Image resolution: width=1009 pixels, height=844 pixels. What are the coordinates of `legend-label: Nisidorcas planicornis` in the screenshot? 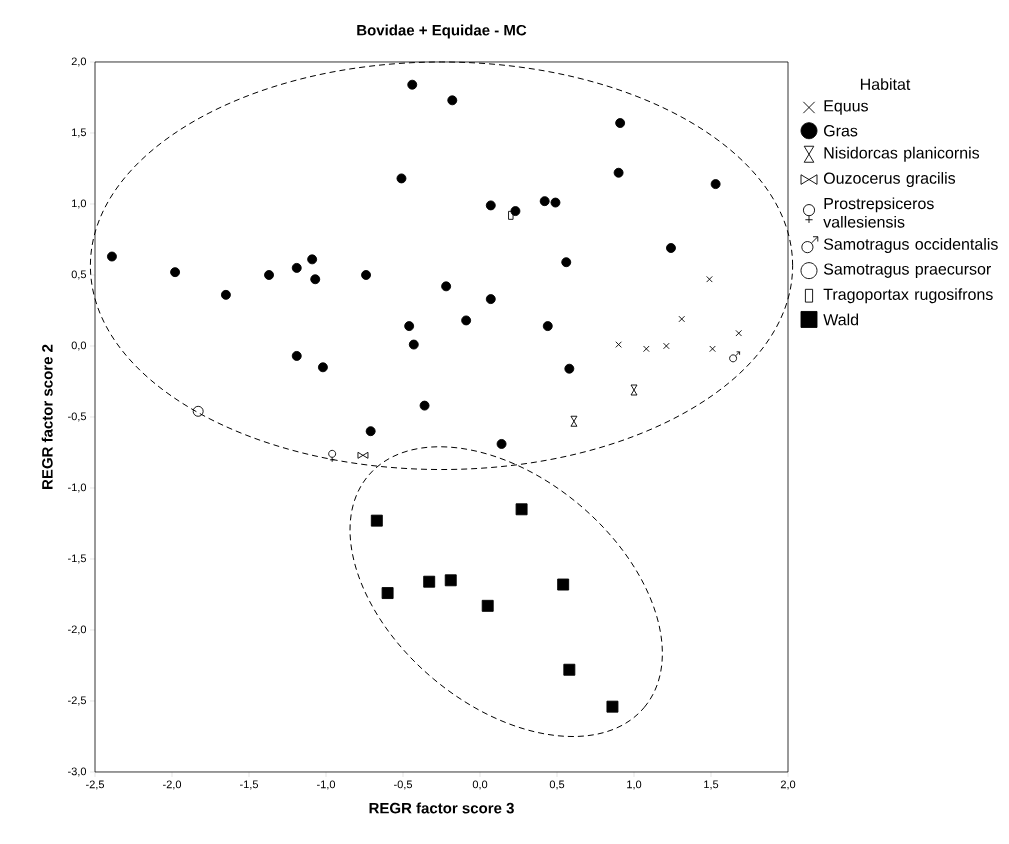 It's located at (902, 154).